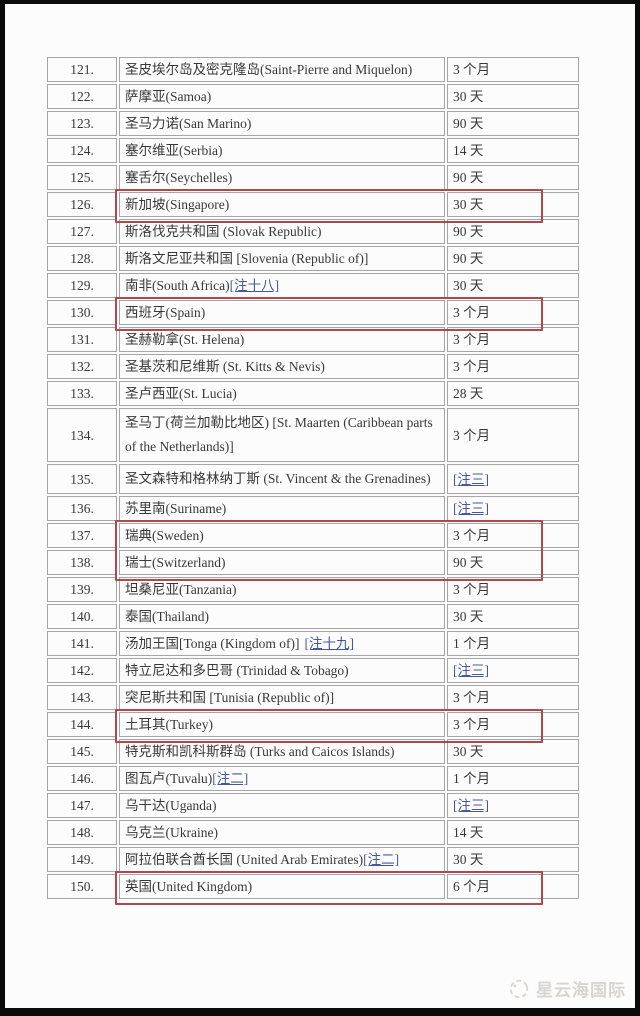 The height and width of the screenshot is (1016, 640). I want to click on country-name: 泰国(Thailand), so click(167, 616).